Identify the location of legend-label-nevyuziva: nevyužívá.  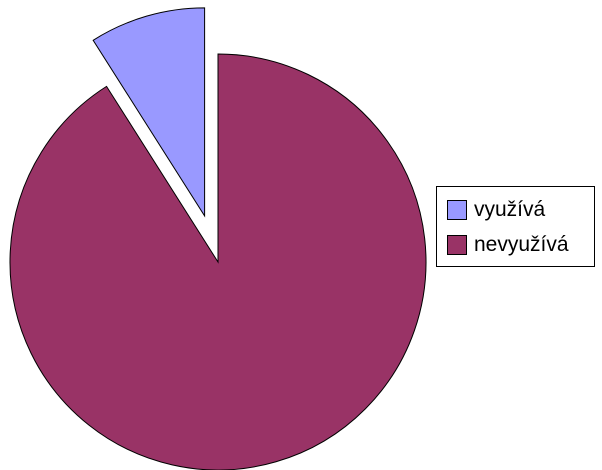
(521, 244).